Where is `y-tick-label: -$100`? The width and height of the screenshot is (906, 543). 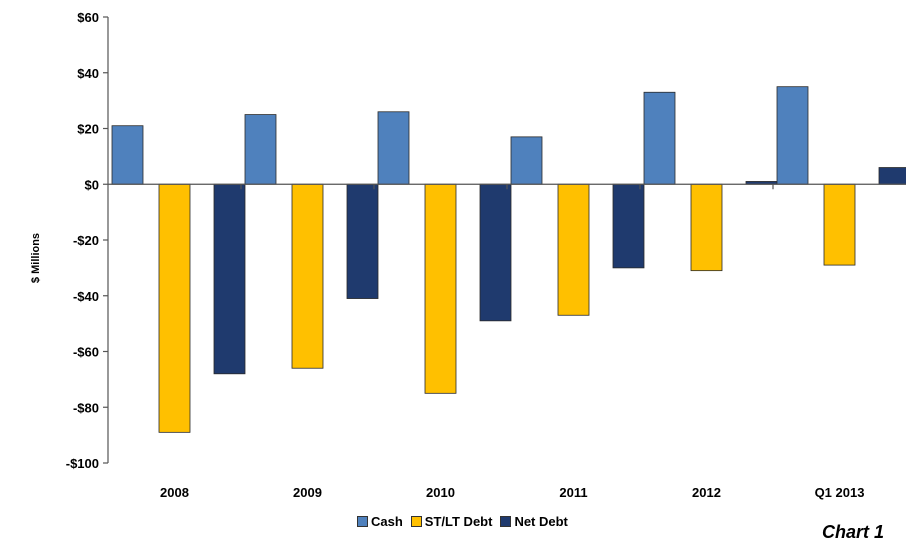 y-tick-label: -$100 is located at coordinates (82, 463).